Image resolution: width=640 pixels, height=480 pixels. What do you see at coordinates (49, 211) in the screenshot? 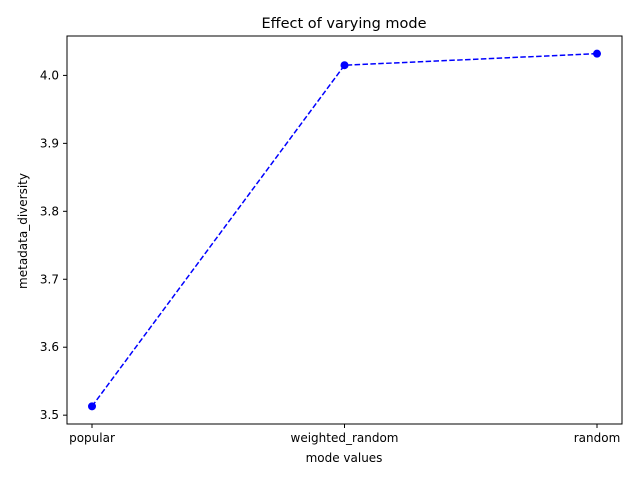
I see `y-tick-label: 3.8` at bounding box center [49, 211].